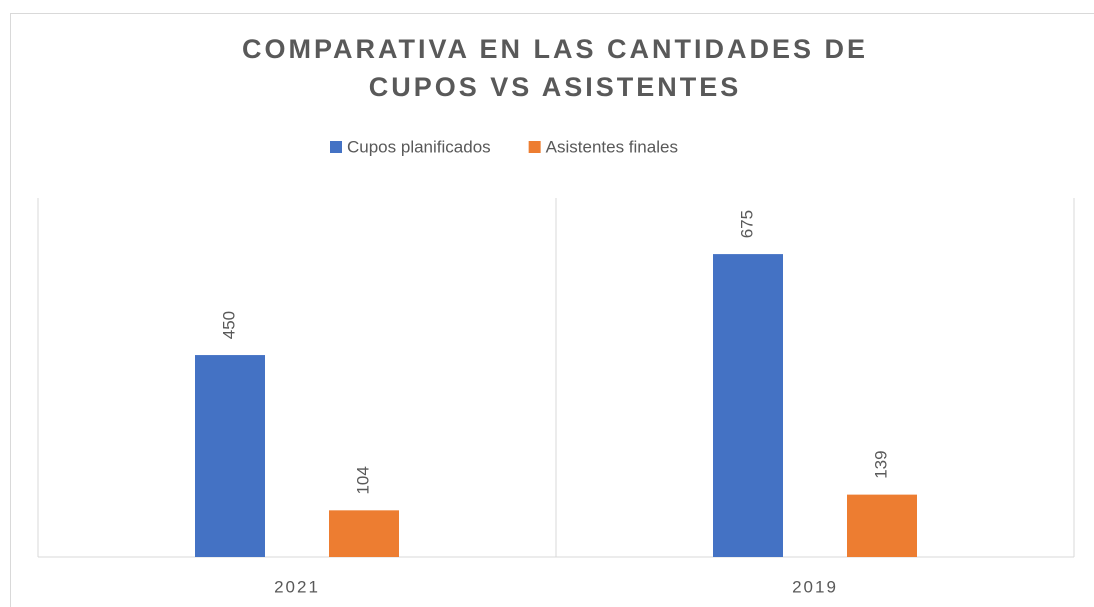 Image resolution: width=1094 pixels, height=607 pixels. Describe the element at coordinates (362, 480) in the screenshot. I see `data-label: 104` at that location.